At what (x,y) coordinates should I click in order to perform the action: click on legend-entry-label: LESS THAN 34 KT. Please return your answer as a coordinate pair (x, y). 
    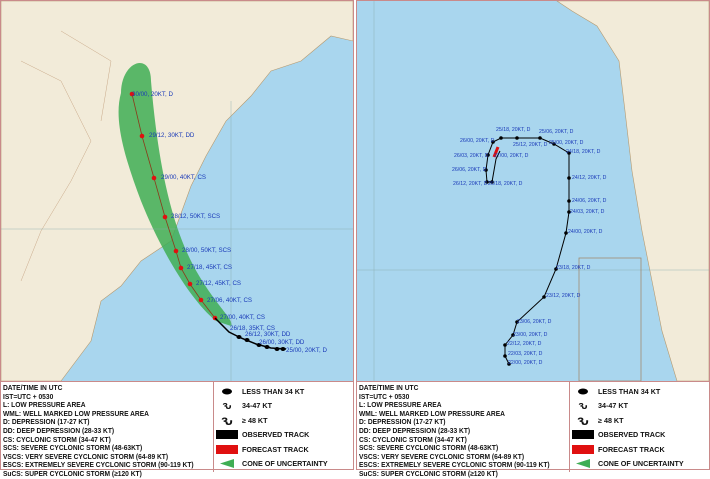
    Looking at the image, I should click on (629, 391).